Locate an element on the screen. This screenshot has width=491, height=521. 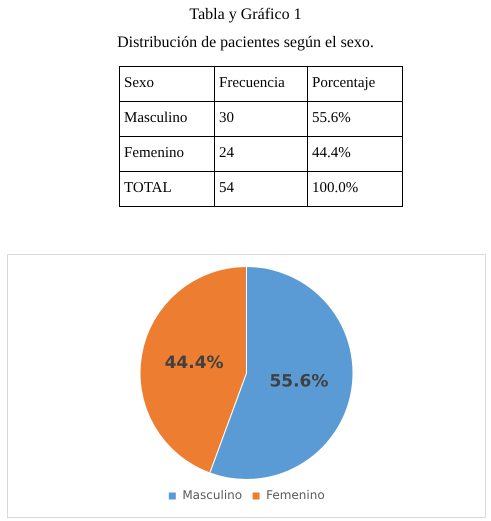
category-label: Femenino is located at coordinates (154, 152).